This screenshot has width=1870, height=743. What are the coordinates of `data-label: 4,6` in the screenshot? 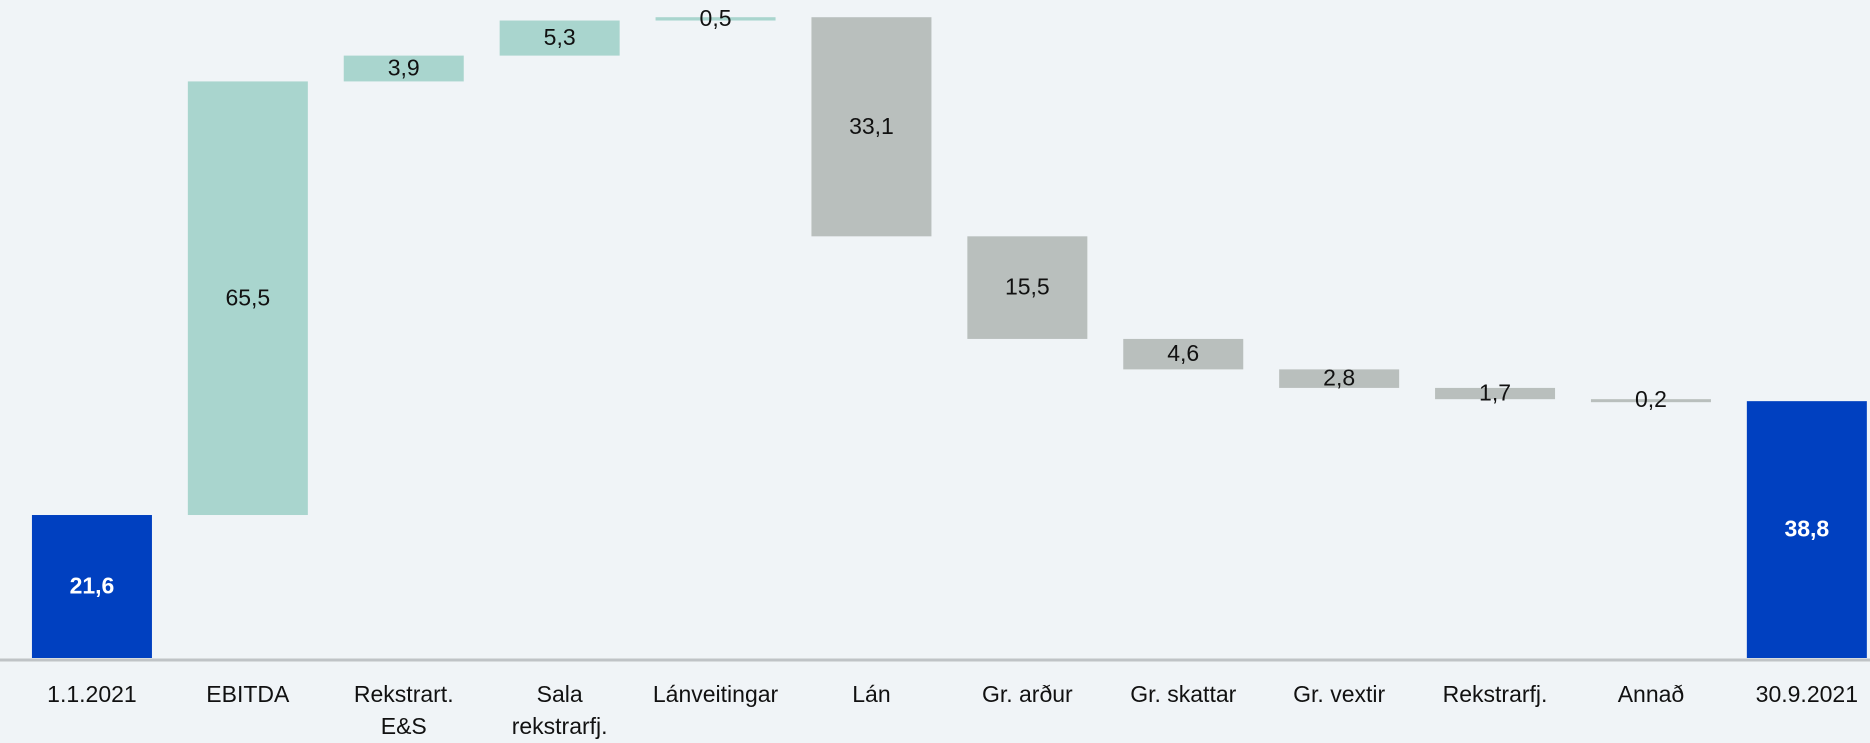 It's located at (1183, 353).